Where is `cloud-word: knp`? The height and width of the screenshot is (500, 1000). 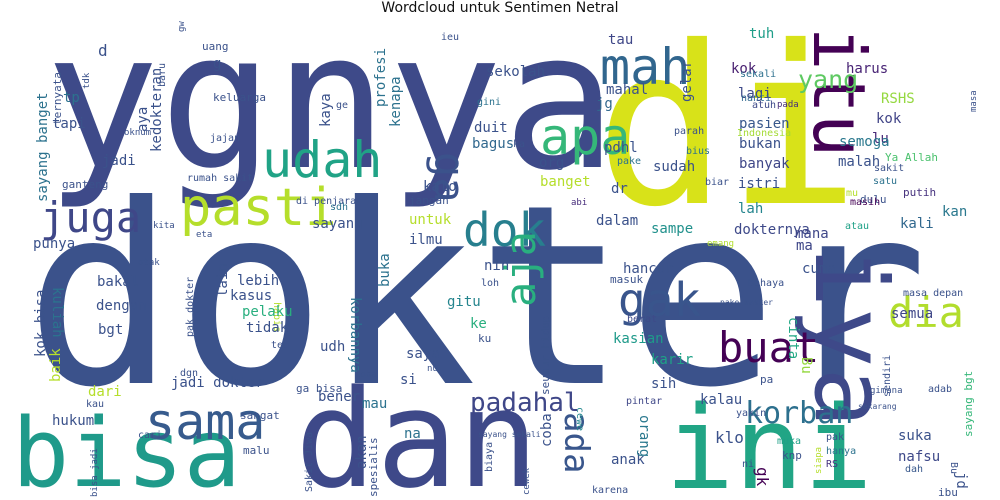
cloud-word: knp is located at coordinates (792, 455).